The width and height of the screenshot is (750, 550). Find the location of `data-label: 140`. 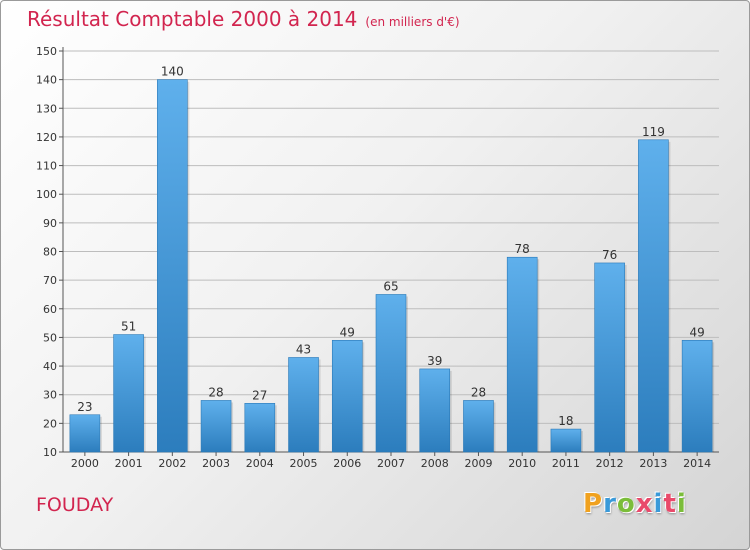

data-label: 140 is located at coordinates (172, 72).